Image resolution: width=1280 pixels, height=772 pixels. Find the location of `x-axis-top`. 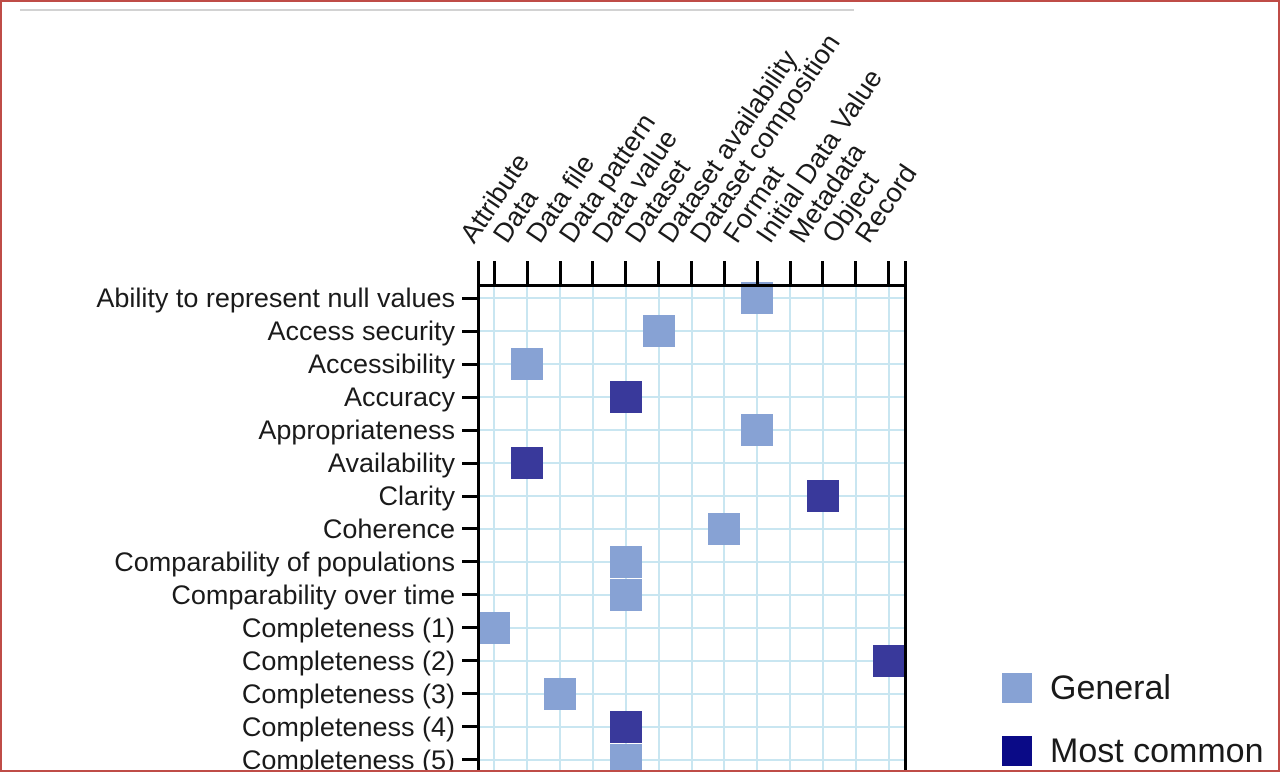

x-axis-top is located at coordinates (691, 285).